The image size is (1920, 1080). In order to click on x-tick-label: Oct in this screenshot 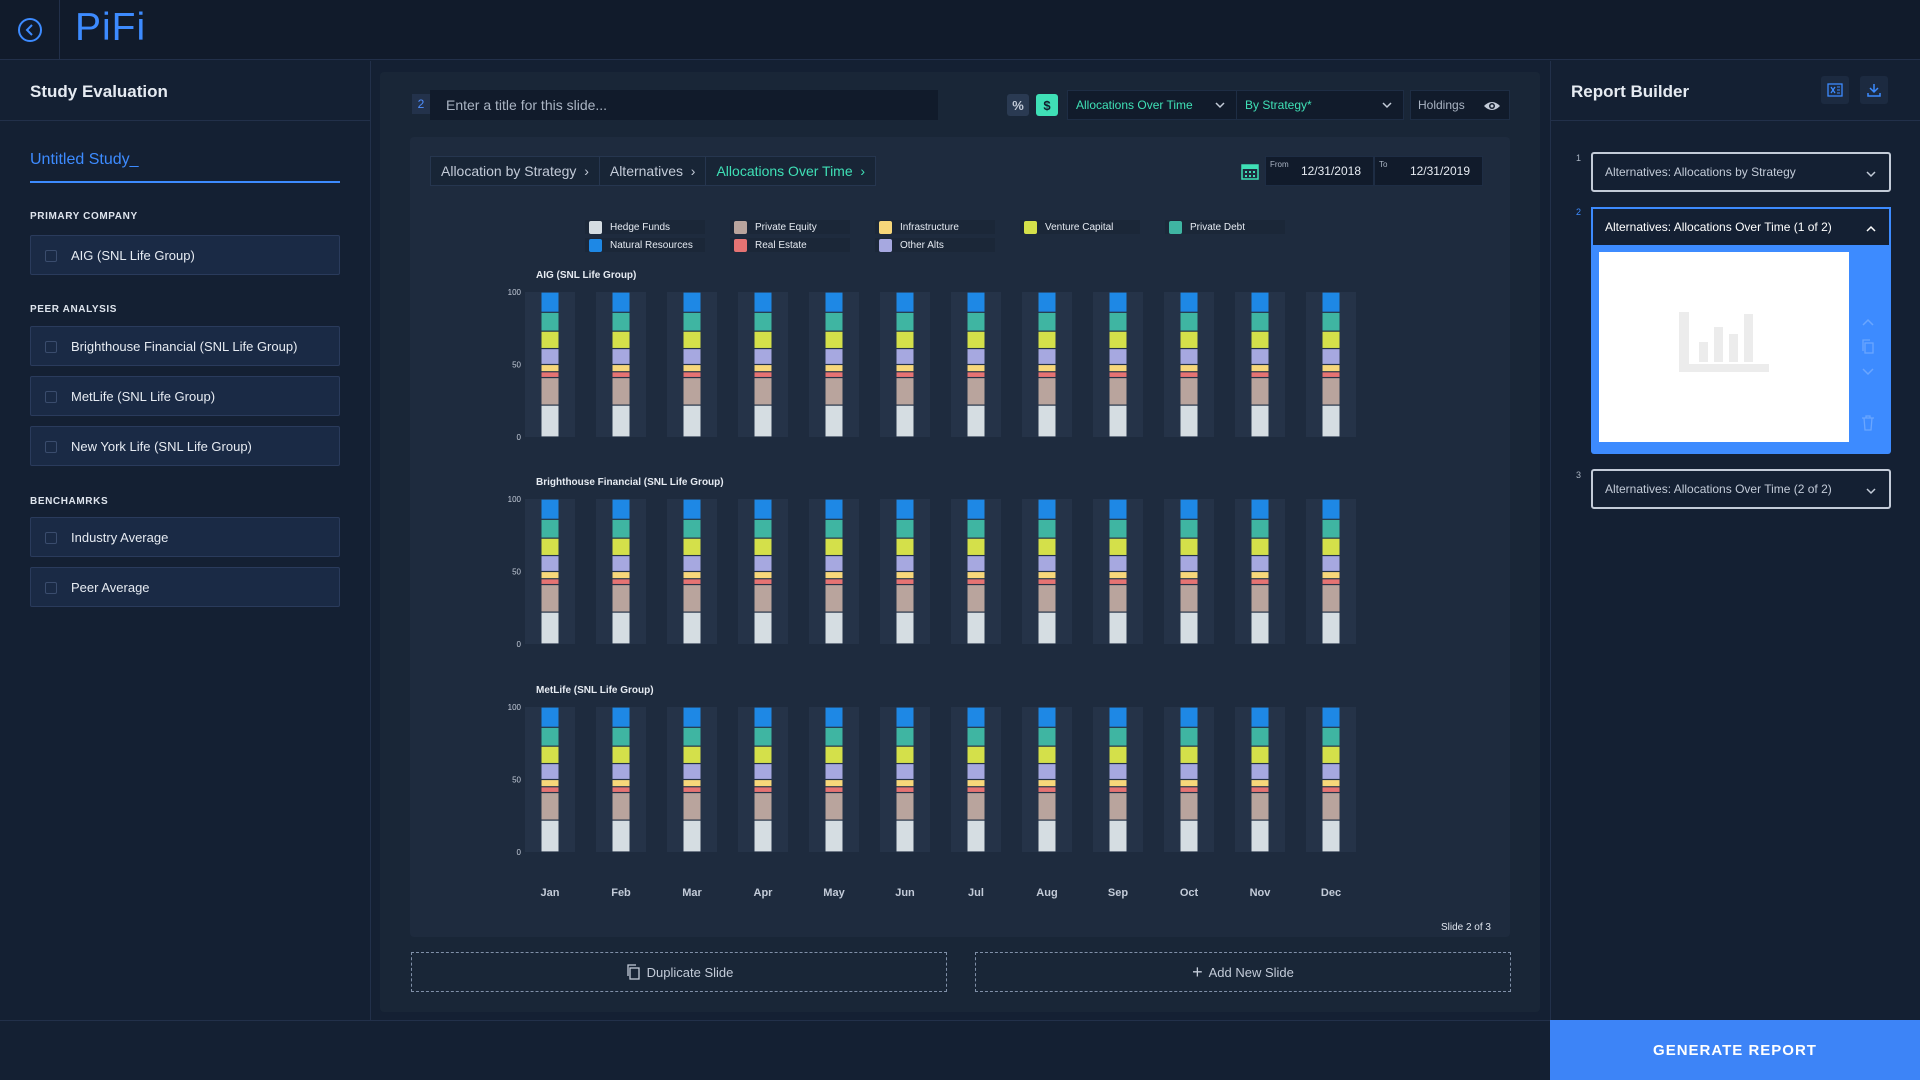, I will do `click(1189, 893)`.